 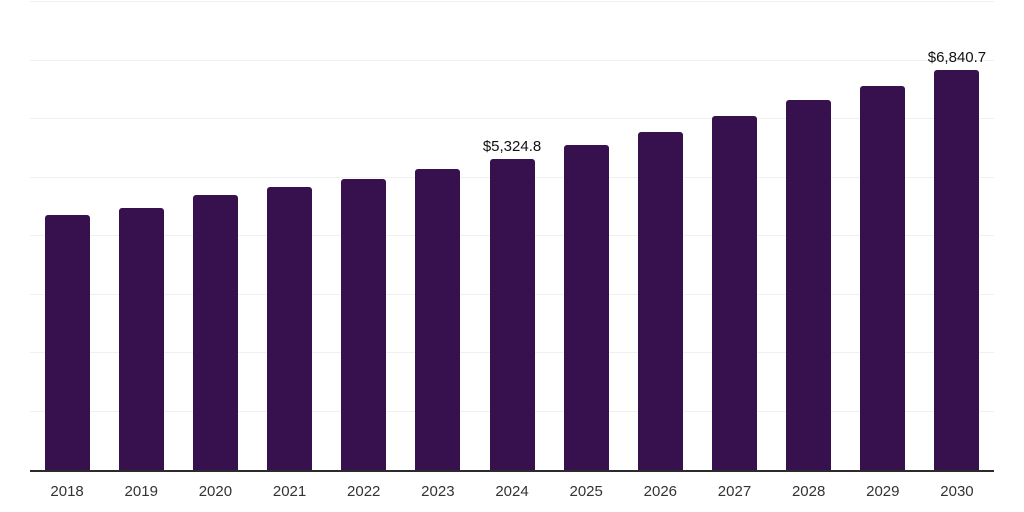 I want to click on bar-2025, so click(x=586, y=307).